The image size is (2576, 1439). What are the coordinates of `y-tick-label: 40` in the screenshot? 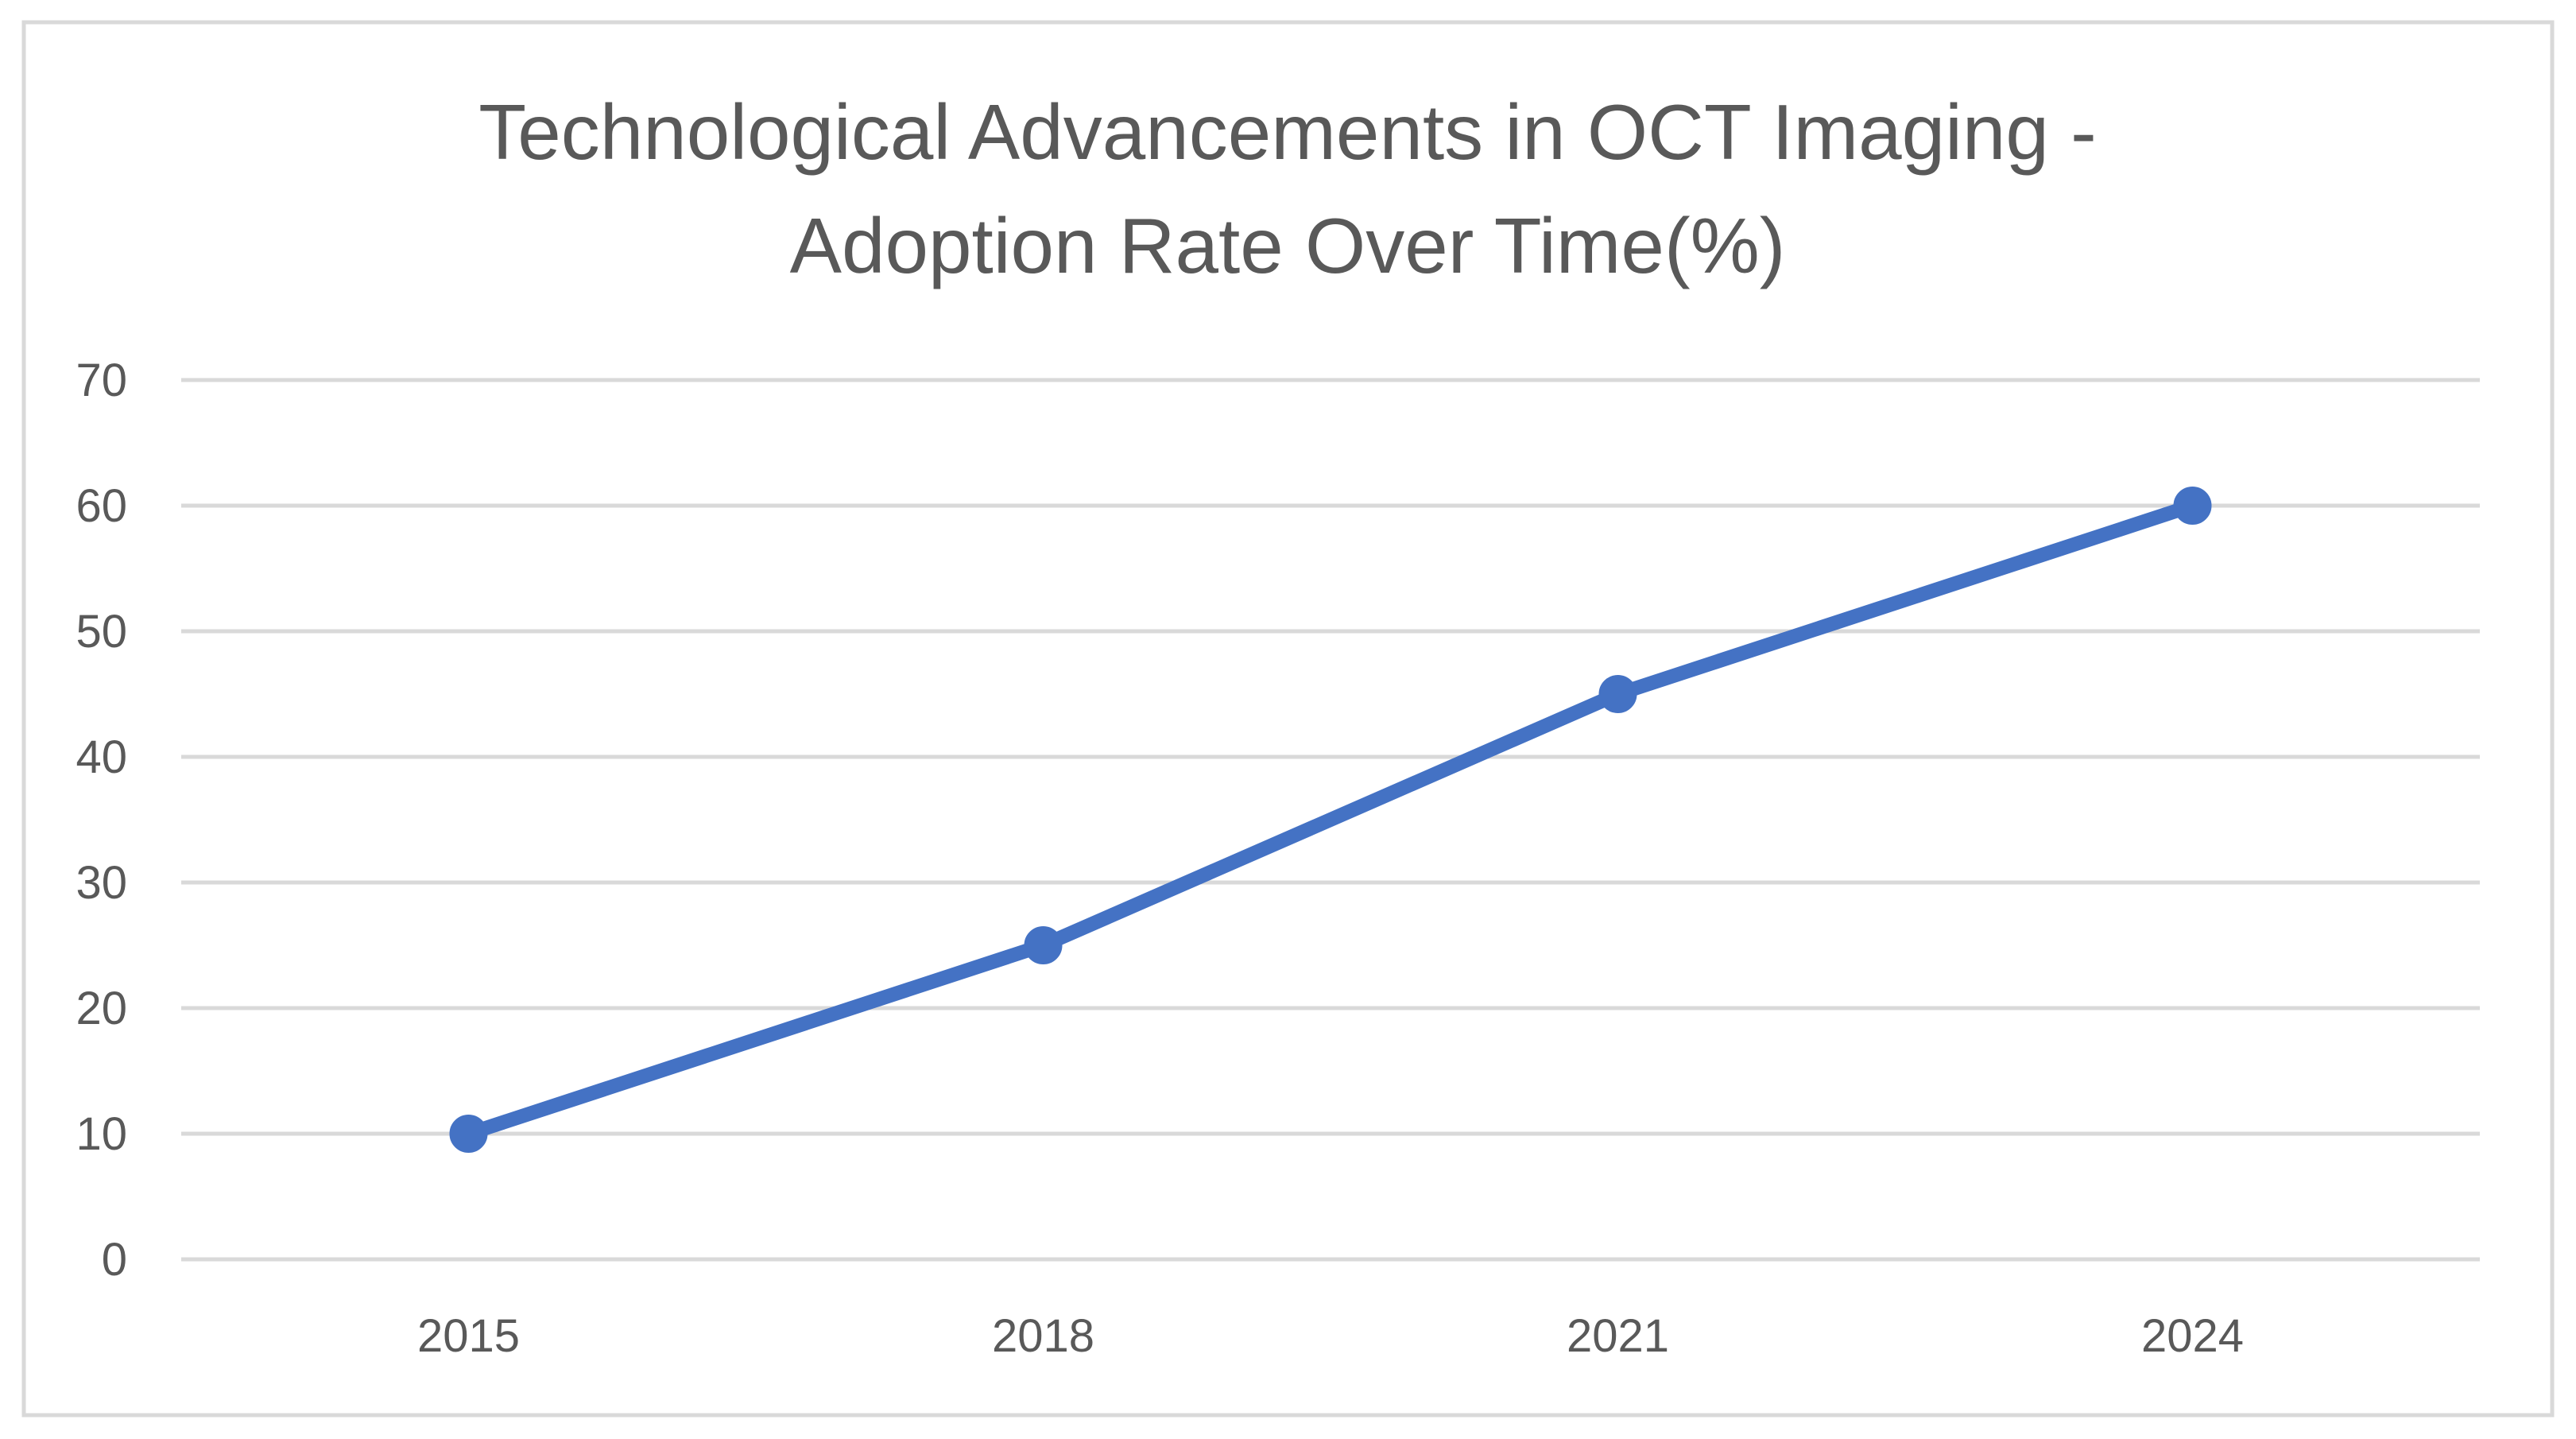 It's located at (101, 757).